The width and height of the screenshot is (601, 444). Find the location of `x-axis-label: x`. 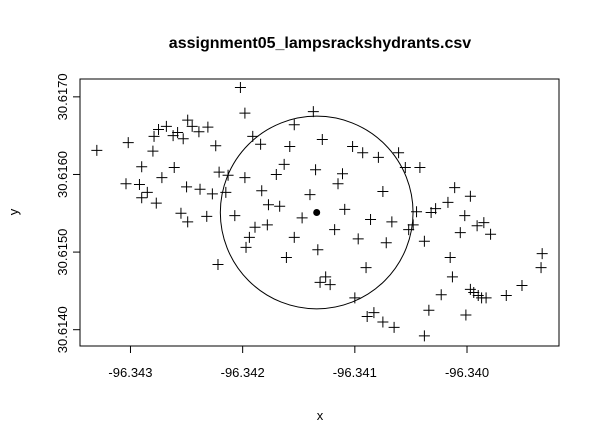

x-axis-label: x is located at coordinates (320, 415).